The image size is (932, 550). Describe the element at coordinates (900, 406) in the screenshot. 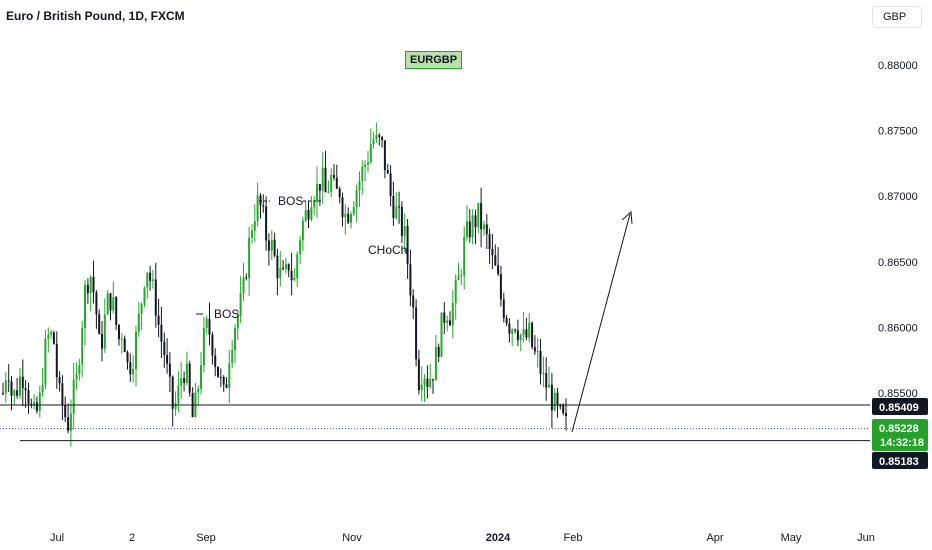

I see `upper-level-label` at that location.